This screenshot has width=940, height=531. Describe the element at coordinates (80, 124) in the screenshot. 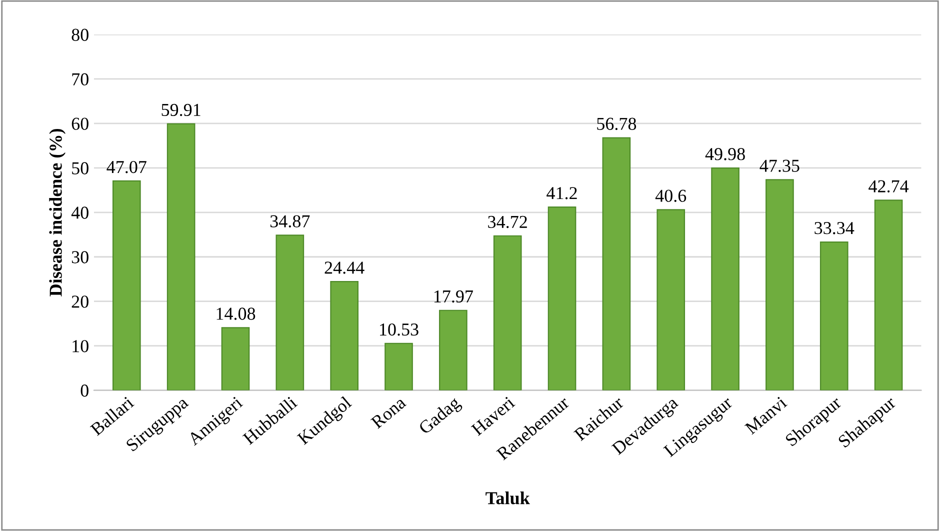

I see `y-tick-label: 60` at that location.